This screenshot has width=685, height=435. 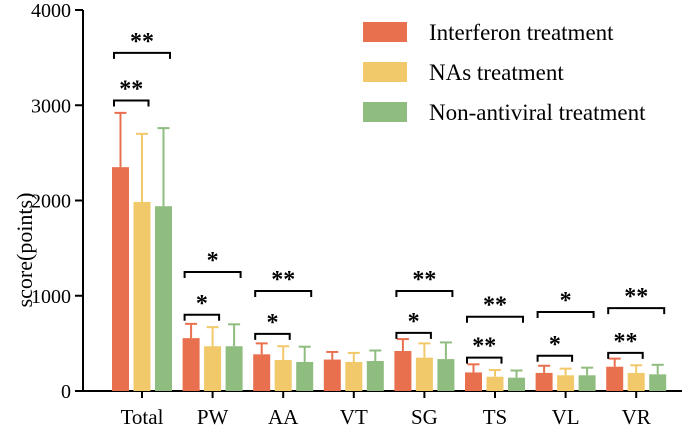 I want to click on x-tick-label: VT, so click(x=354, y=417).